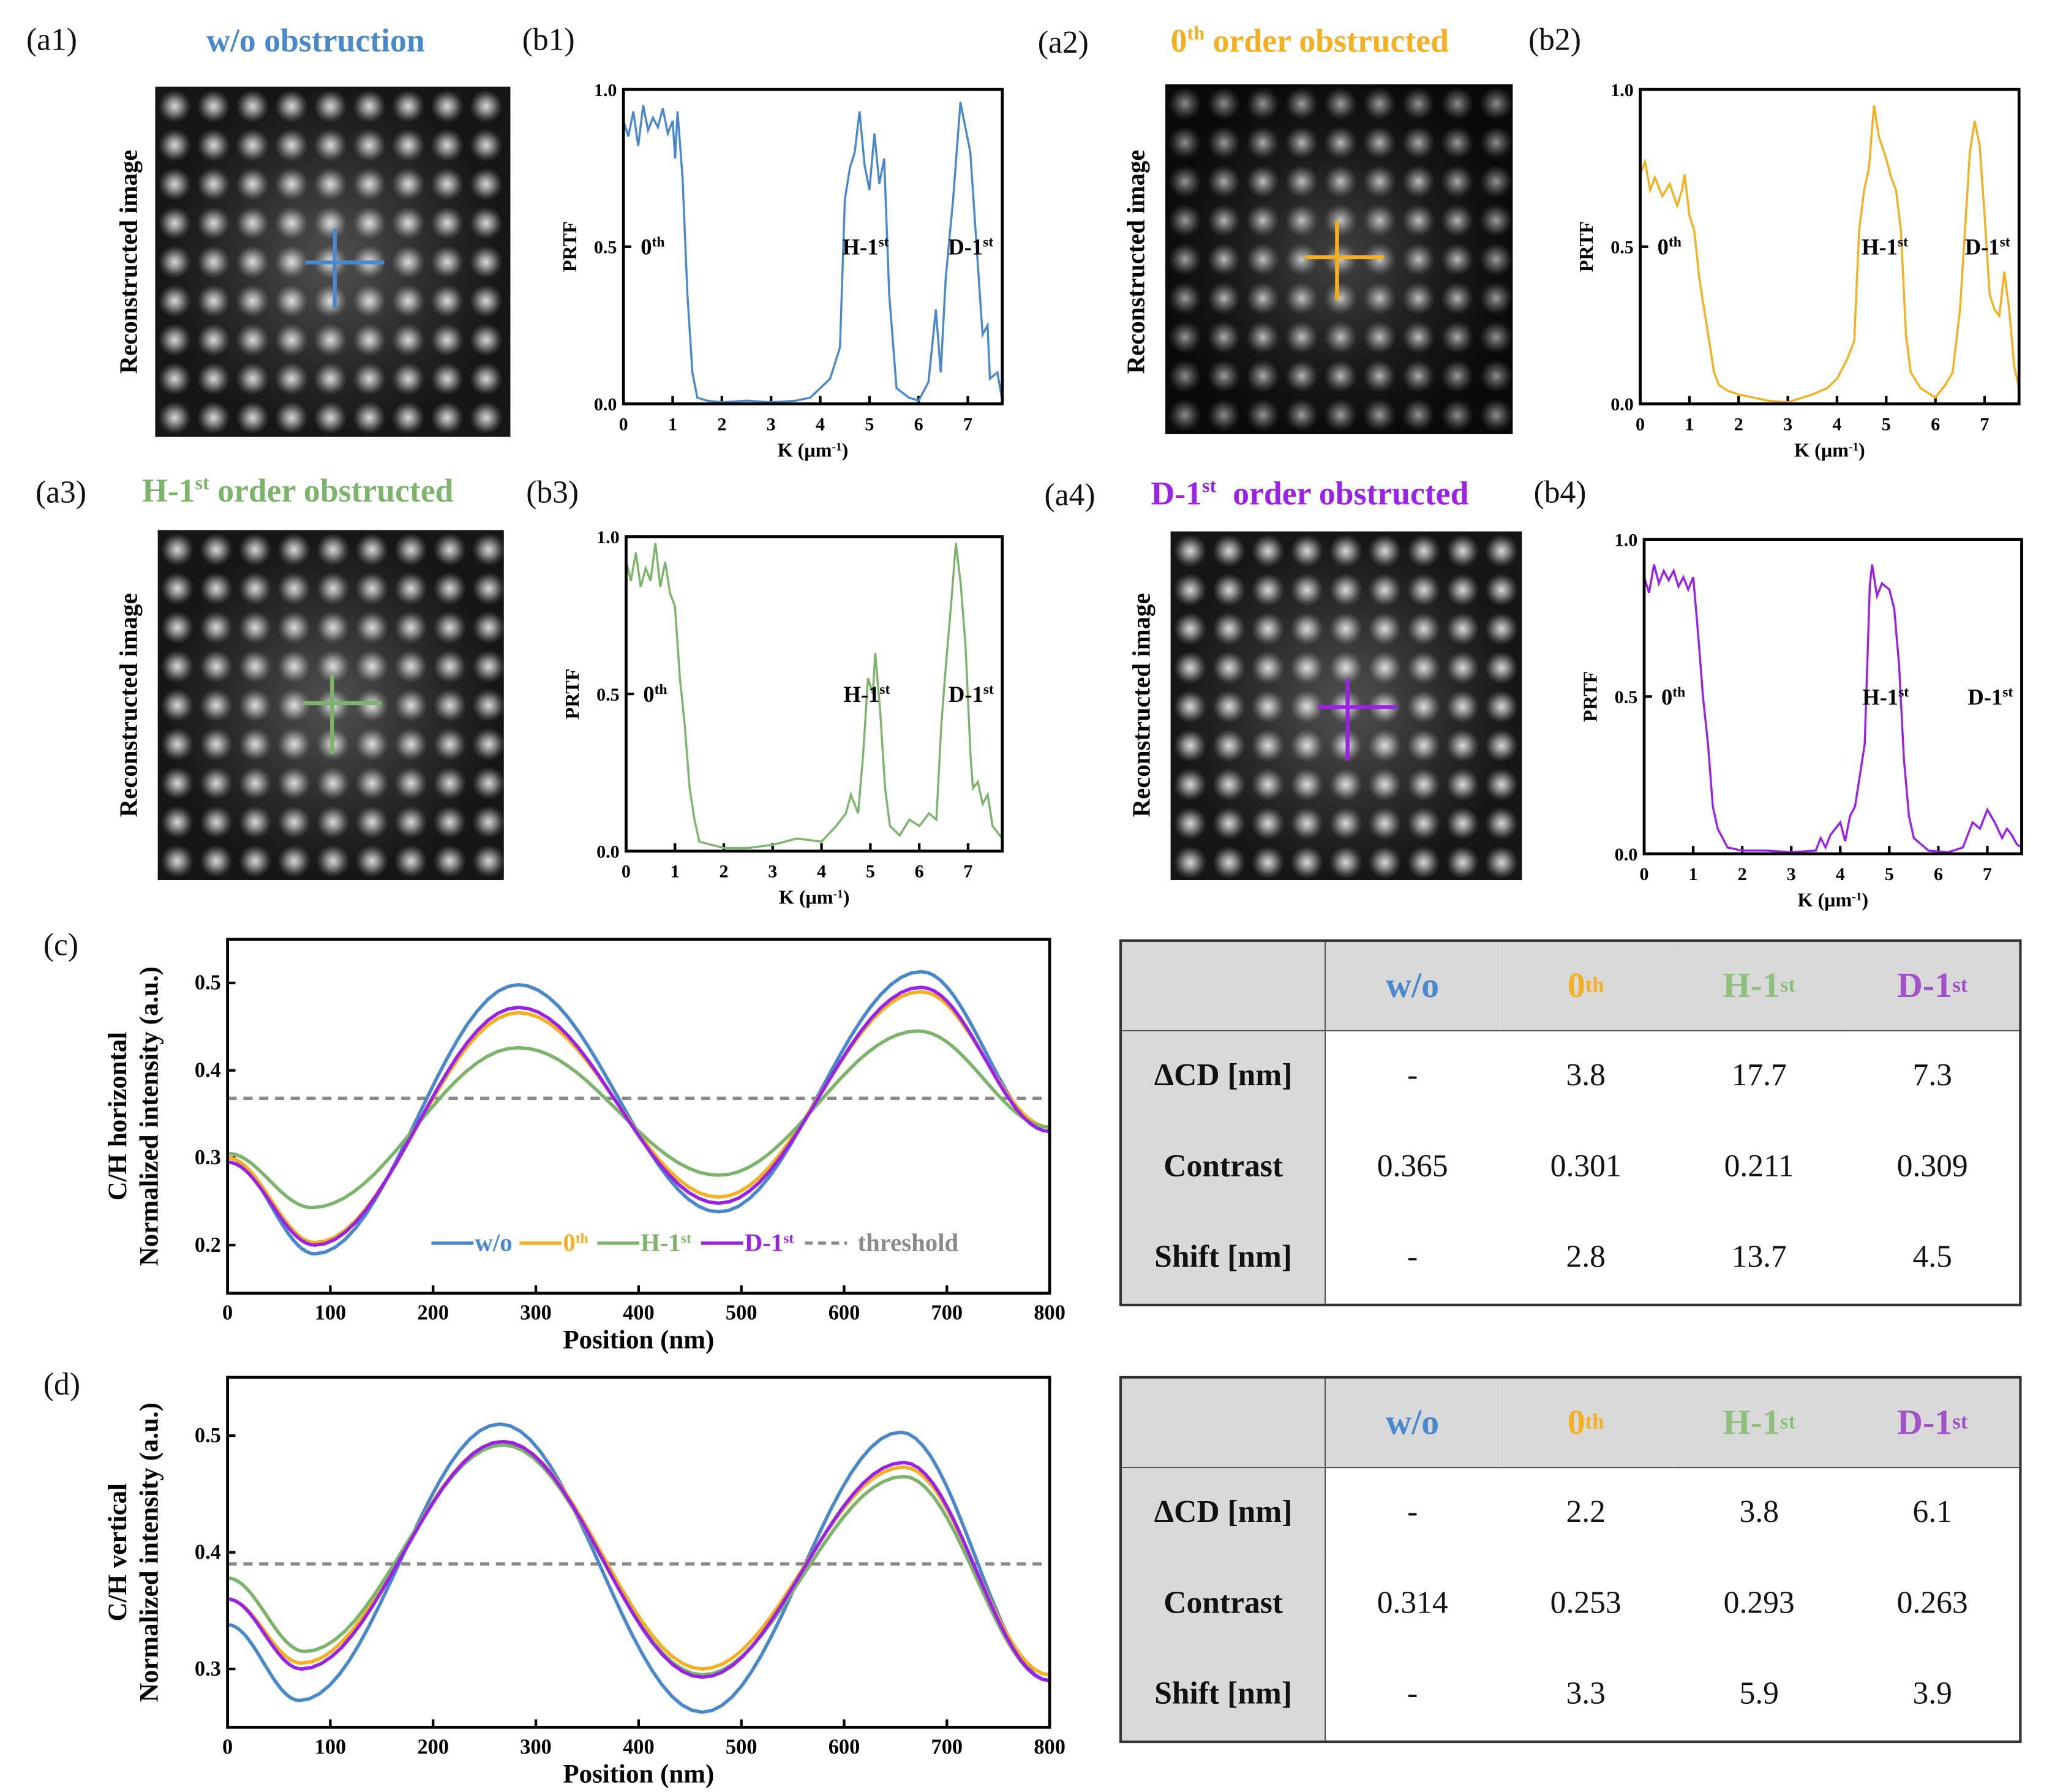  What do you see at coordinates (648, 694) in the screenshot?
I see `annotation-main: 0` at bounding box center [648, 694].